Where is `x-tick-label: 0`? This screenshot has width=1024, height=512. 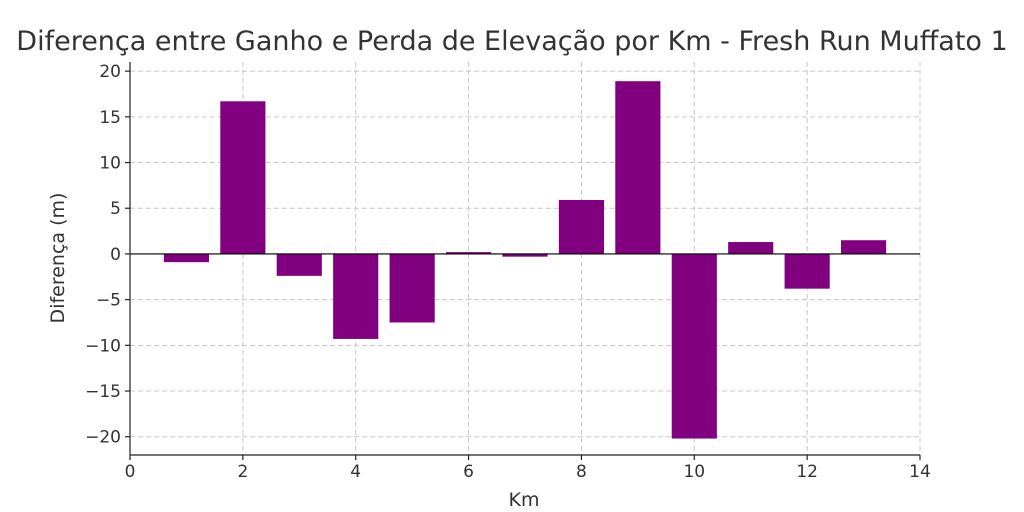
x-tick-label: 0 is located at coordinates (130, 472).